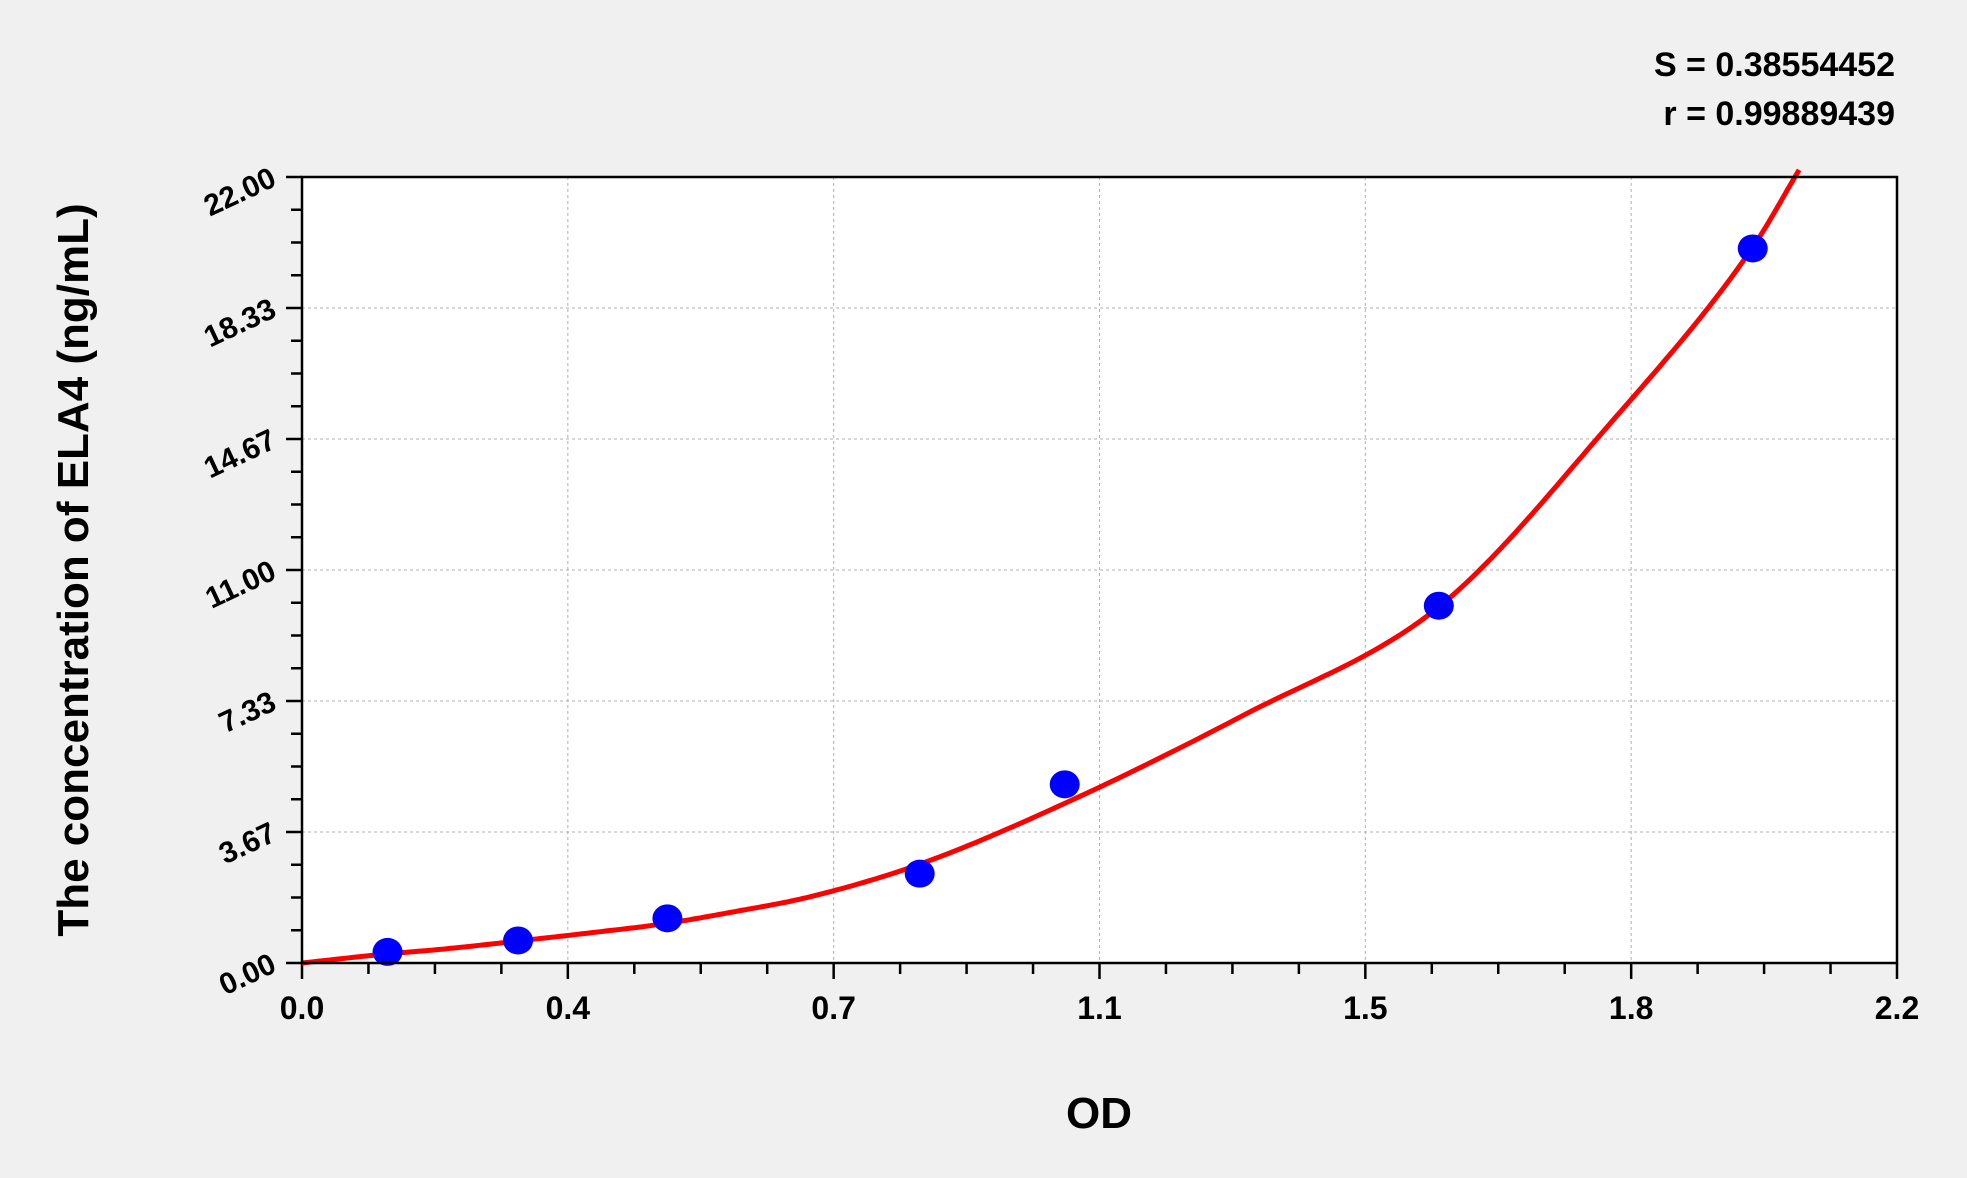 The height and width of the screenshot is (1178, 1967). I want to click on y-tick-label: 0.00, so click(247, 974).